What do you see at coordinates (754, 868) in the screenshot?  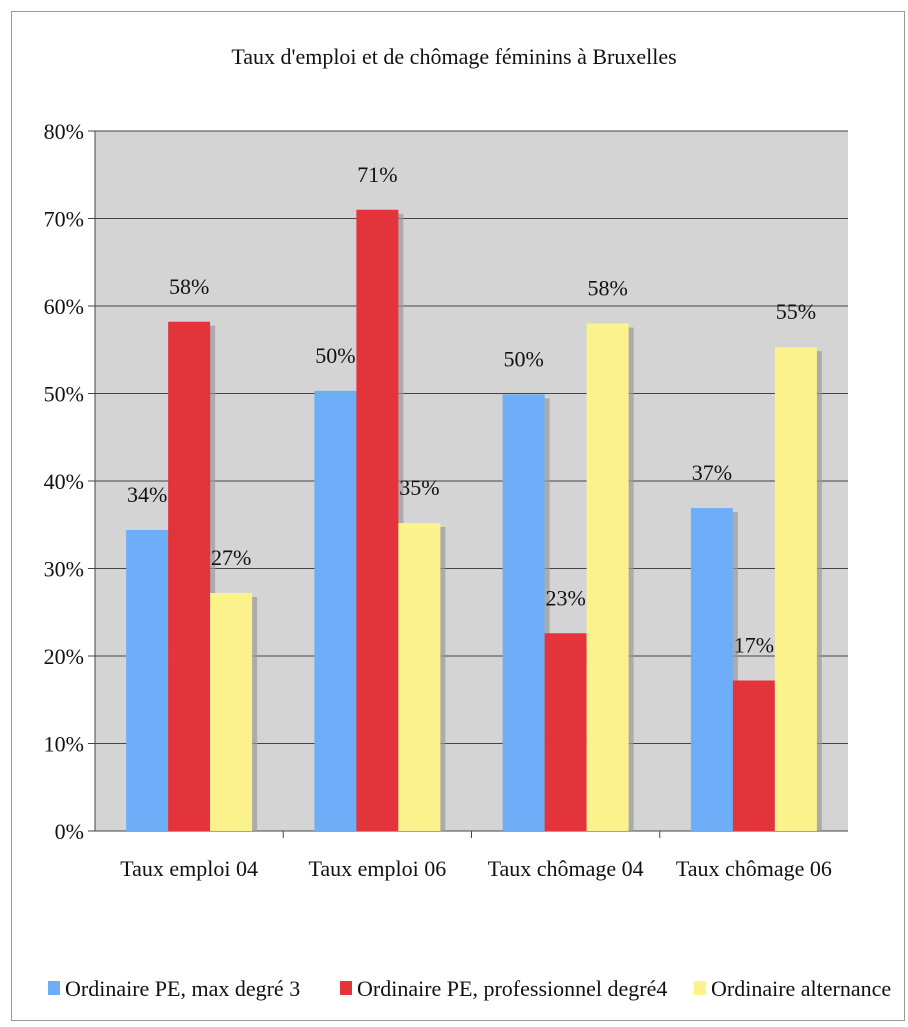 I see `x-category-label: Taux chômage 06` at bounding box center [754, 868].